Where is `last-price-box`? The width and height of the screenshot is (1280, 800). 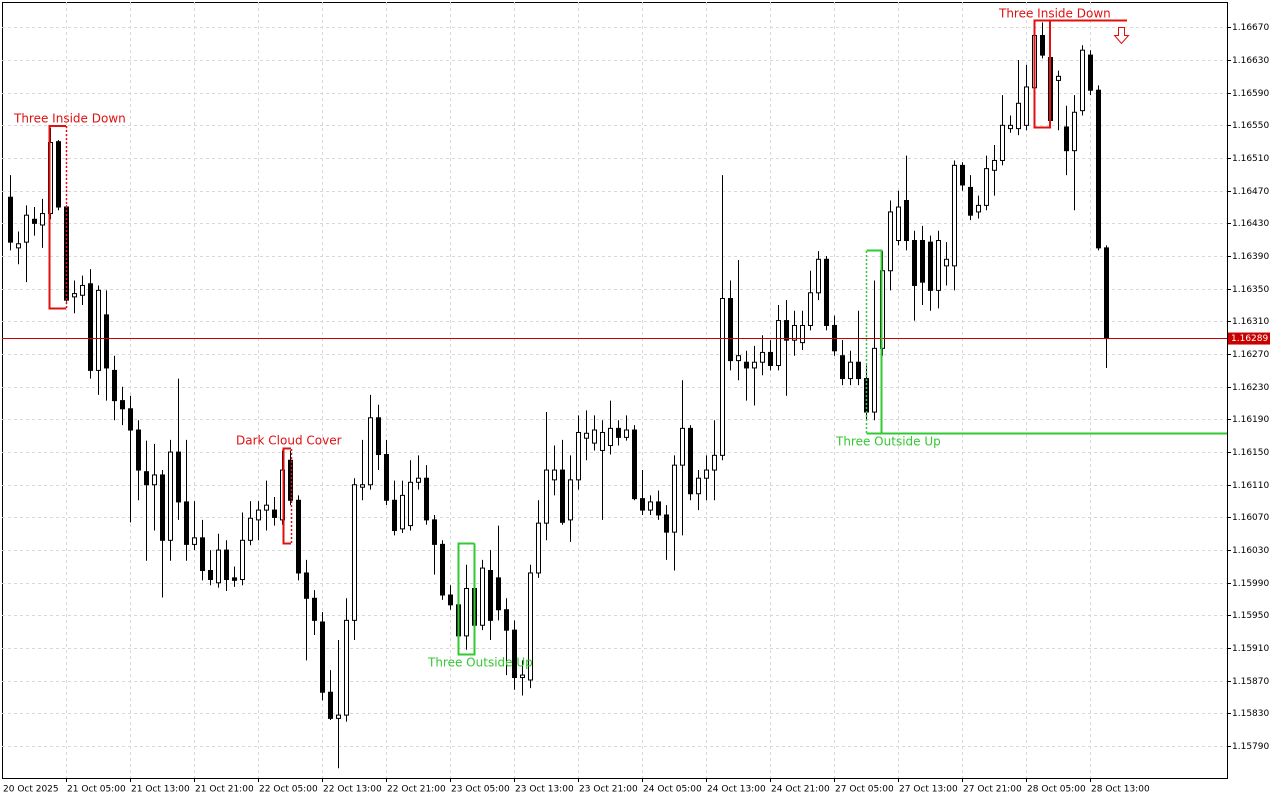 last-price-box is located at coordinates (1249, 338).